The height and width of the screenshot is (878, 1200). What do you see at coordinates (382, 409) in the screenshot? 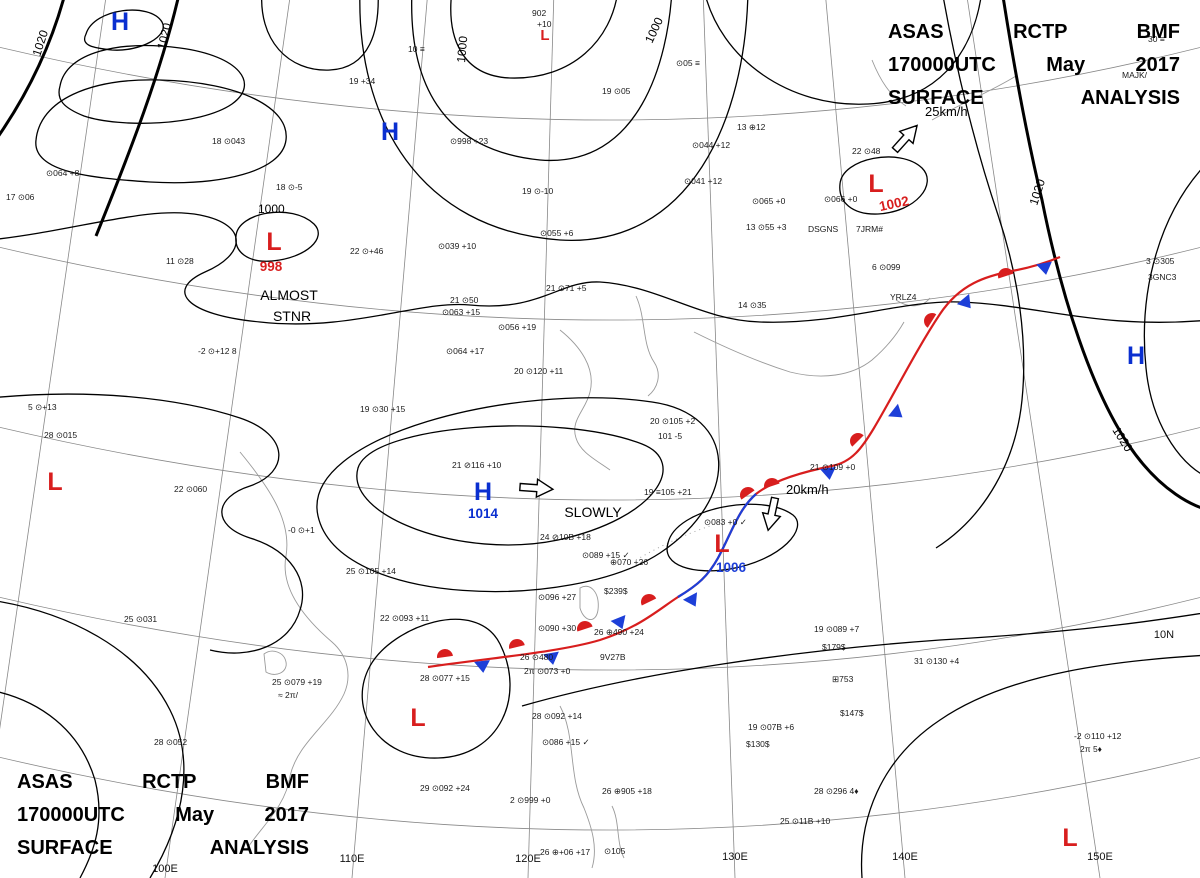
I see `station-plot: 19 ⊙30 +15` at bounding box center [382, 409].